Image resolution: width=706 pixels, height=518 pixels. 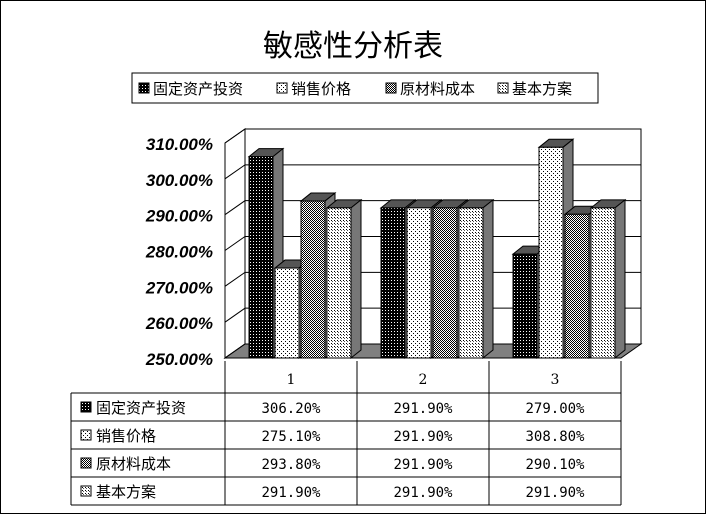 What do you see at coordinates (179, 359) in the screenshot?
I see `y-tick-label: 250.00%` at bounding box center [179, 359].